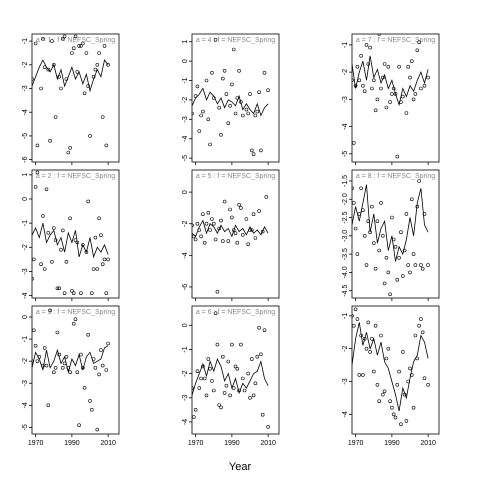 The height and width of the screenshot is (480, 480). What do you see at coordinates (72, 443) in the screenshot?
I see `x-tick-label: 1990` at bounding box center [72, 443].